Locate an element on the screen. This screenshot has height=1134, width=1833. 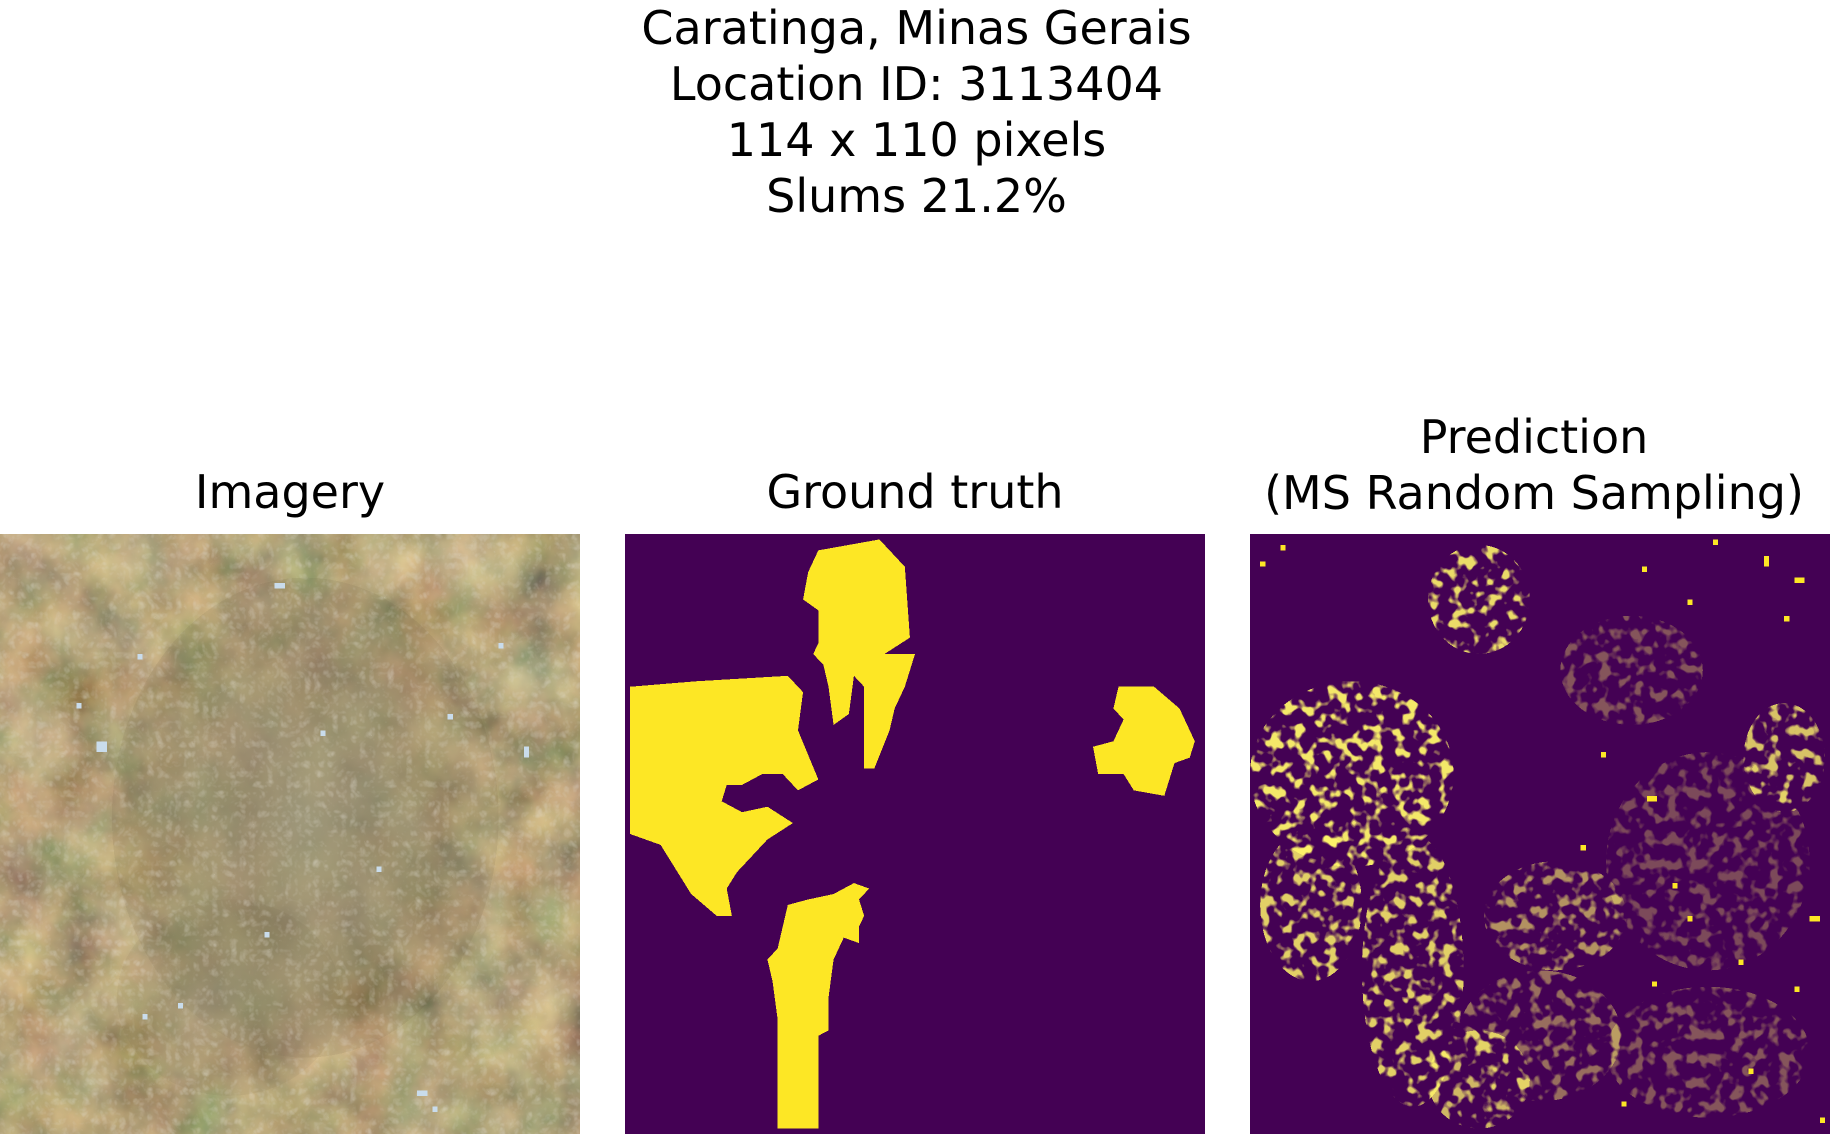
ground-truth-title: Ground truth is located at coordinates (915, 492).